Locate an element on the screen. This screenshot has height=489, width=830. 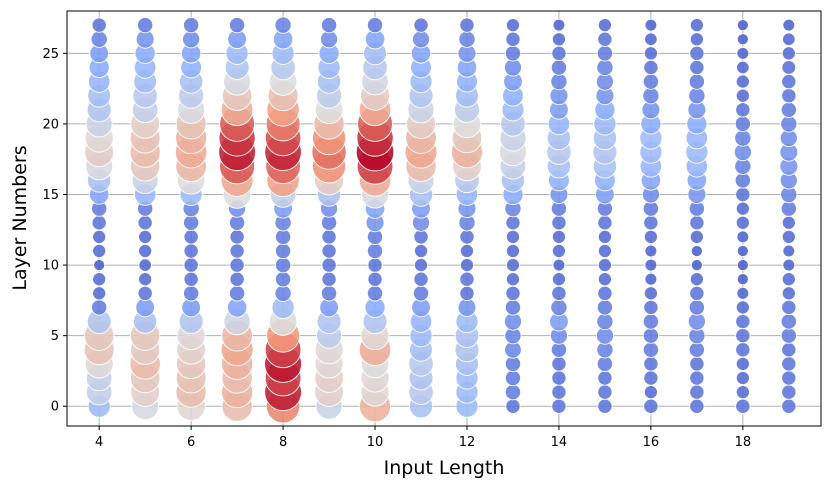
y-tick-label: 25 is located at coordinates (50, 54).